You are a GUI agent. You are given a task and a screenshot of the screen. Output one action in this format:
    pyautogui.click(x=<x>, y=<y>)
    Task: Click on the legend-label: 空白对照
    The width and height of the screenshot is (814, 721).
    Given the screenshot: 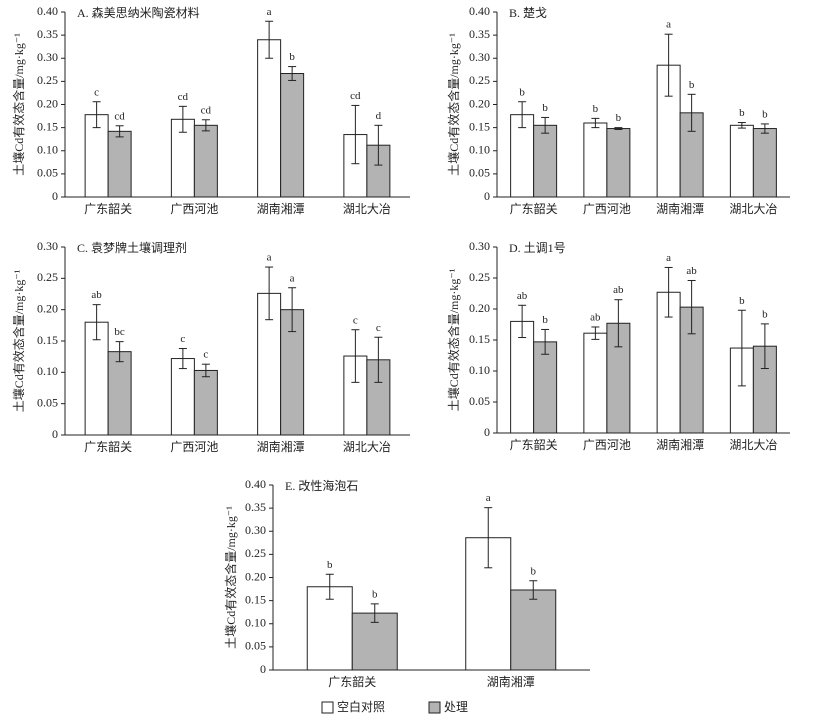 What is the action you would take?
    pyautogui.click(x=361, y=706)
    